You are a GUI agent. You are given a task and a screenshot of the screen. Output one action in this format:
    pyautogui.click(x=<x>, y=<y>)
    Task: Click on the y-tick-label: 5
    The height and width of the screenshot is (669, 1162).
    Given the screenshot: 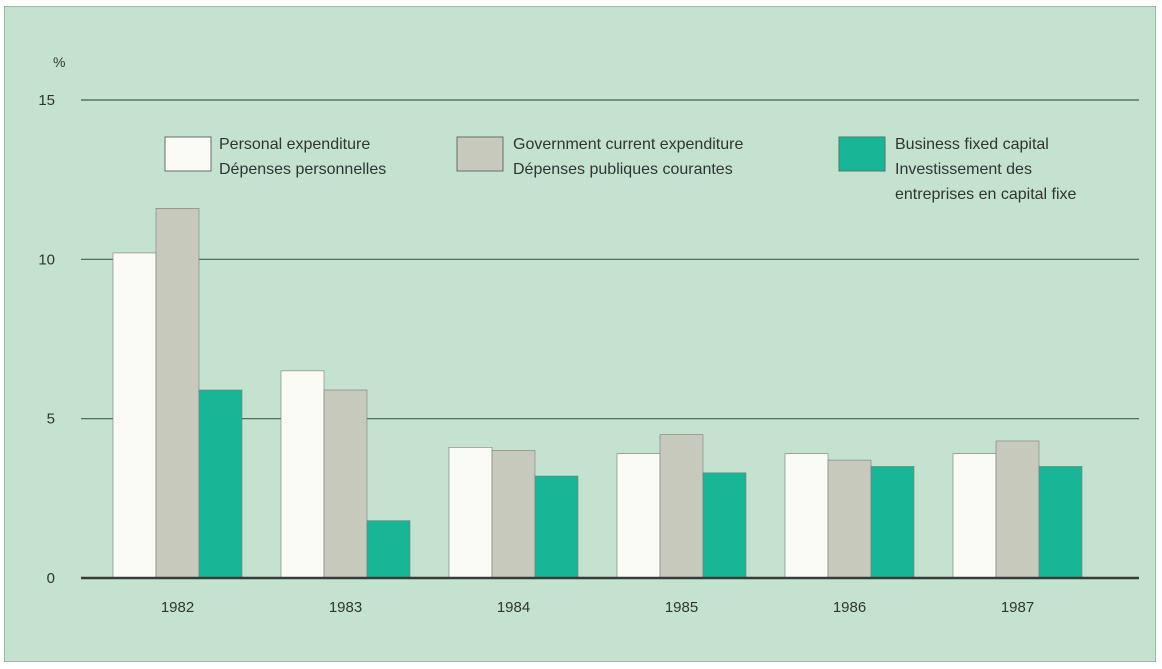 What is the action you would take?
    pyautogui.click(x=51, y=419)
    